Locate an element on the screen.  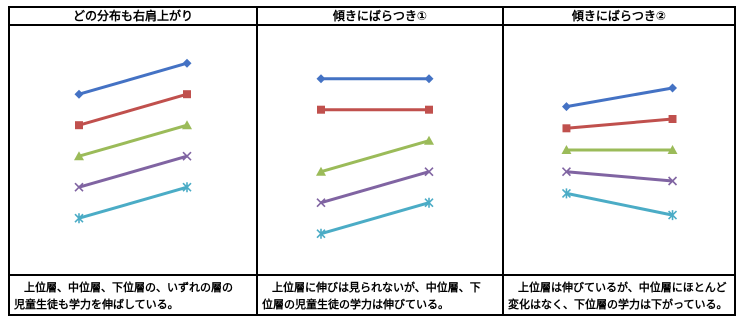
panel-title: どの分布も右肩上がり is located at coordinates (133, 17).